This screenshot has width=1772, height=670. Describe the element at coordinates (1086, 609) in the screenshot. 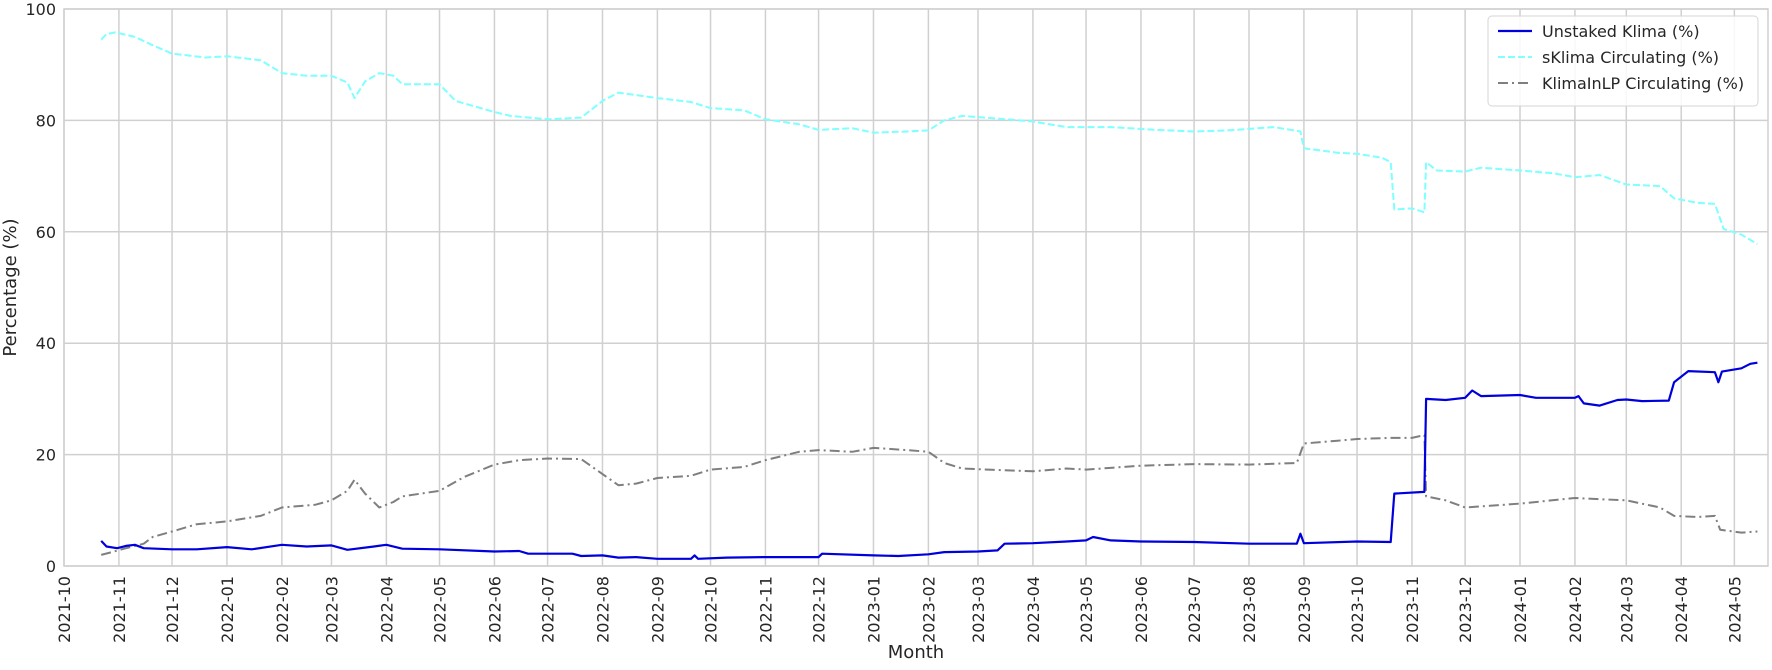

I see `x-tick-label: 2023-05` at that location.